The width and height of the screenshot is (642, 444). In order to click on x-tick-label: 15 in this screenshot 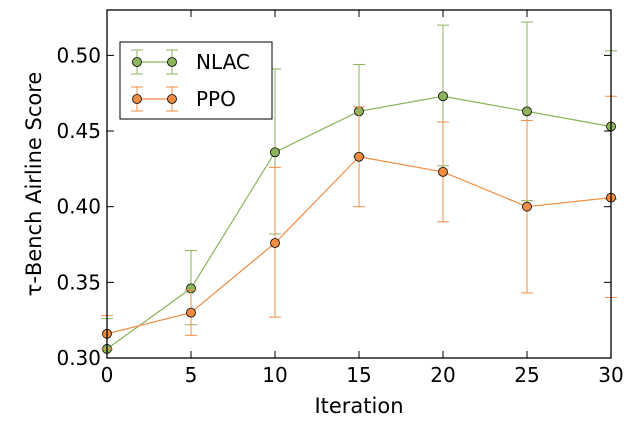, I will do `click(358, 375)`.